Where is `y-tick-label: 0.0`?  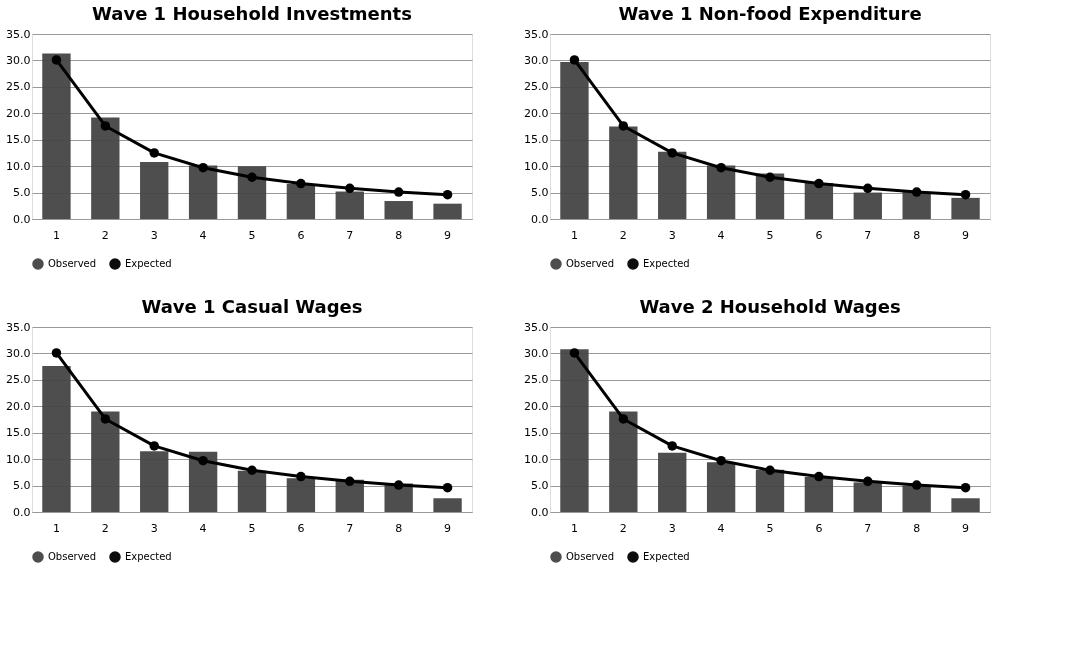 y-tick-label: 0.0 is located at coordinates (22, 219).